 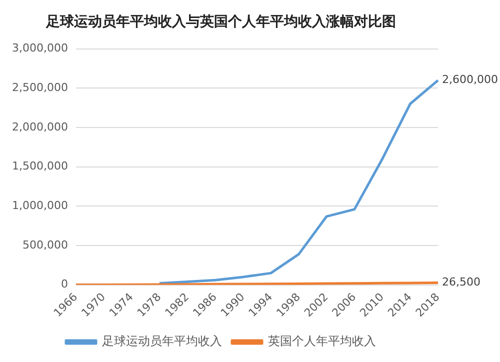 What do you see at coordinates (40, 48) in the screenshot?
I see `y-tick-label: 3,000,000` at bounding box center [40, 48].